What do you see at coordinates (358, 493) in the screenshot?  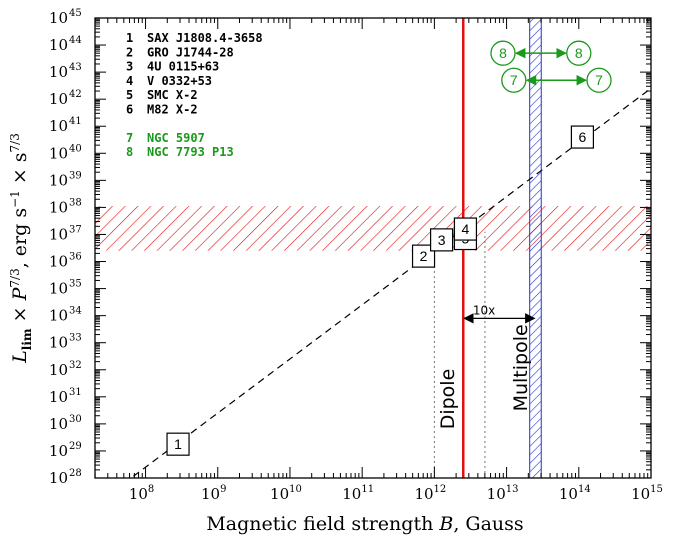 I see `x-tick-label-11: 10¹¹` at bounding box center [358, 493].